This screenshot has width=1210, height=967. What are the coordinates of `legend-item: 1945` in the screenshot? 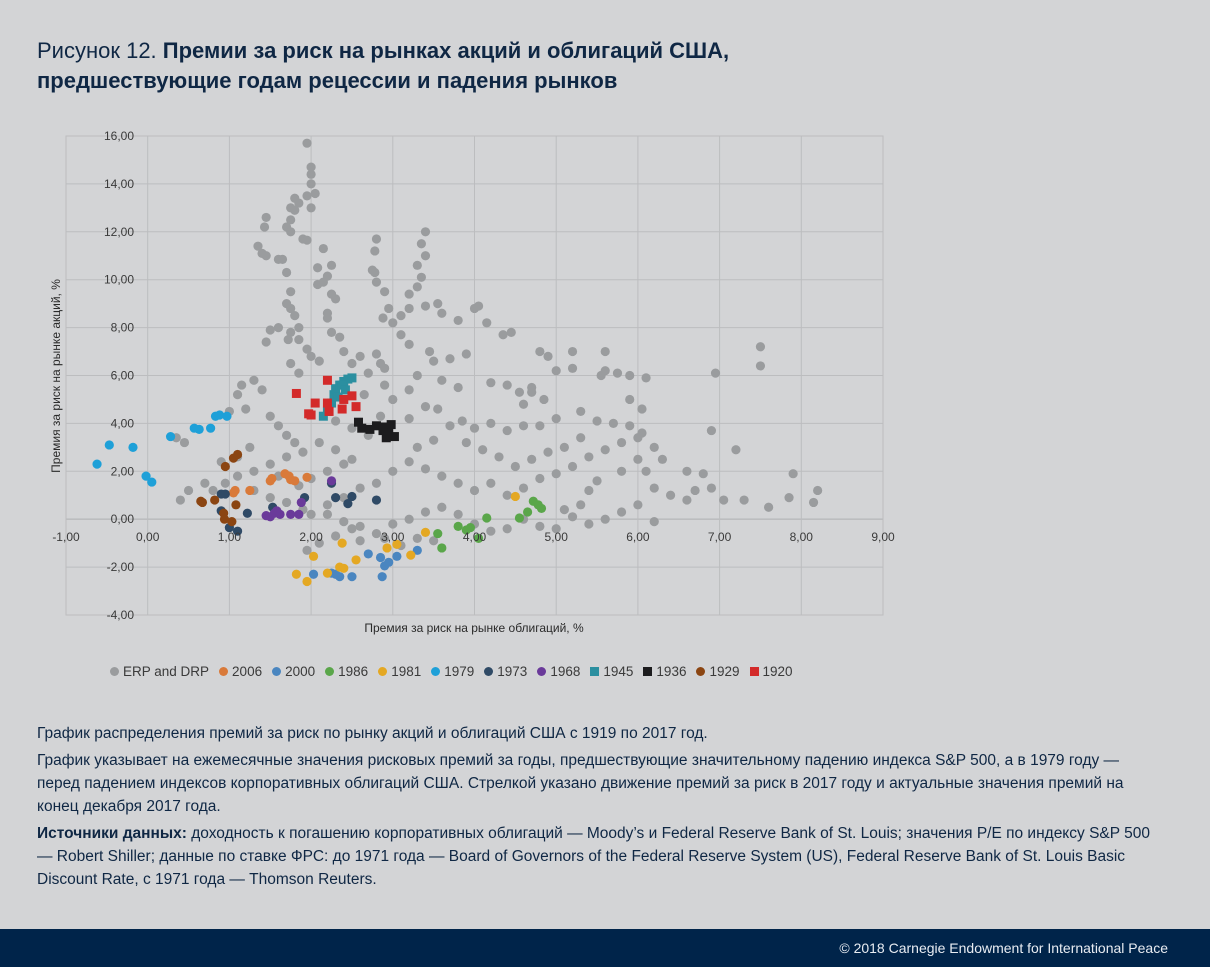 It's located at (611, 671).